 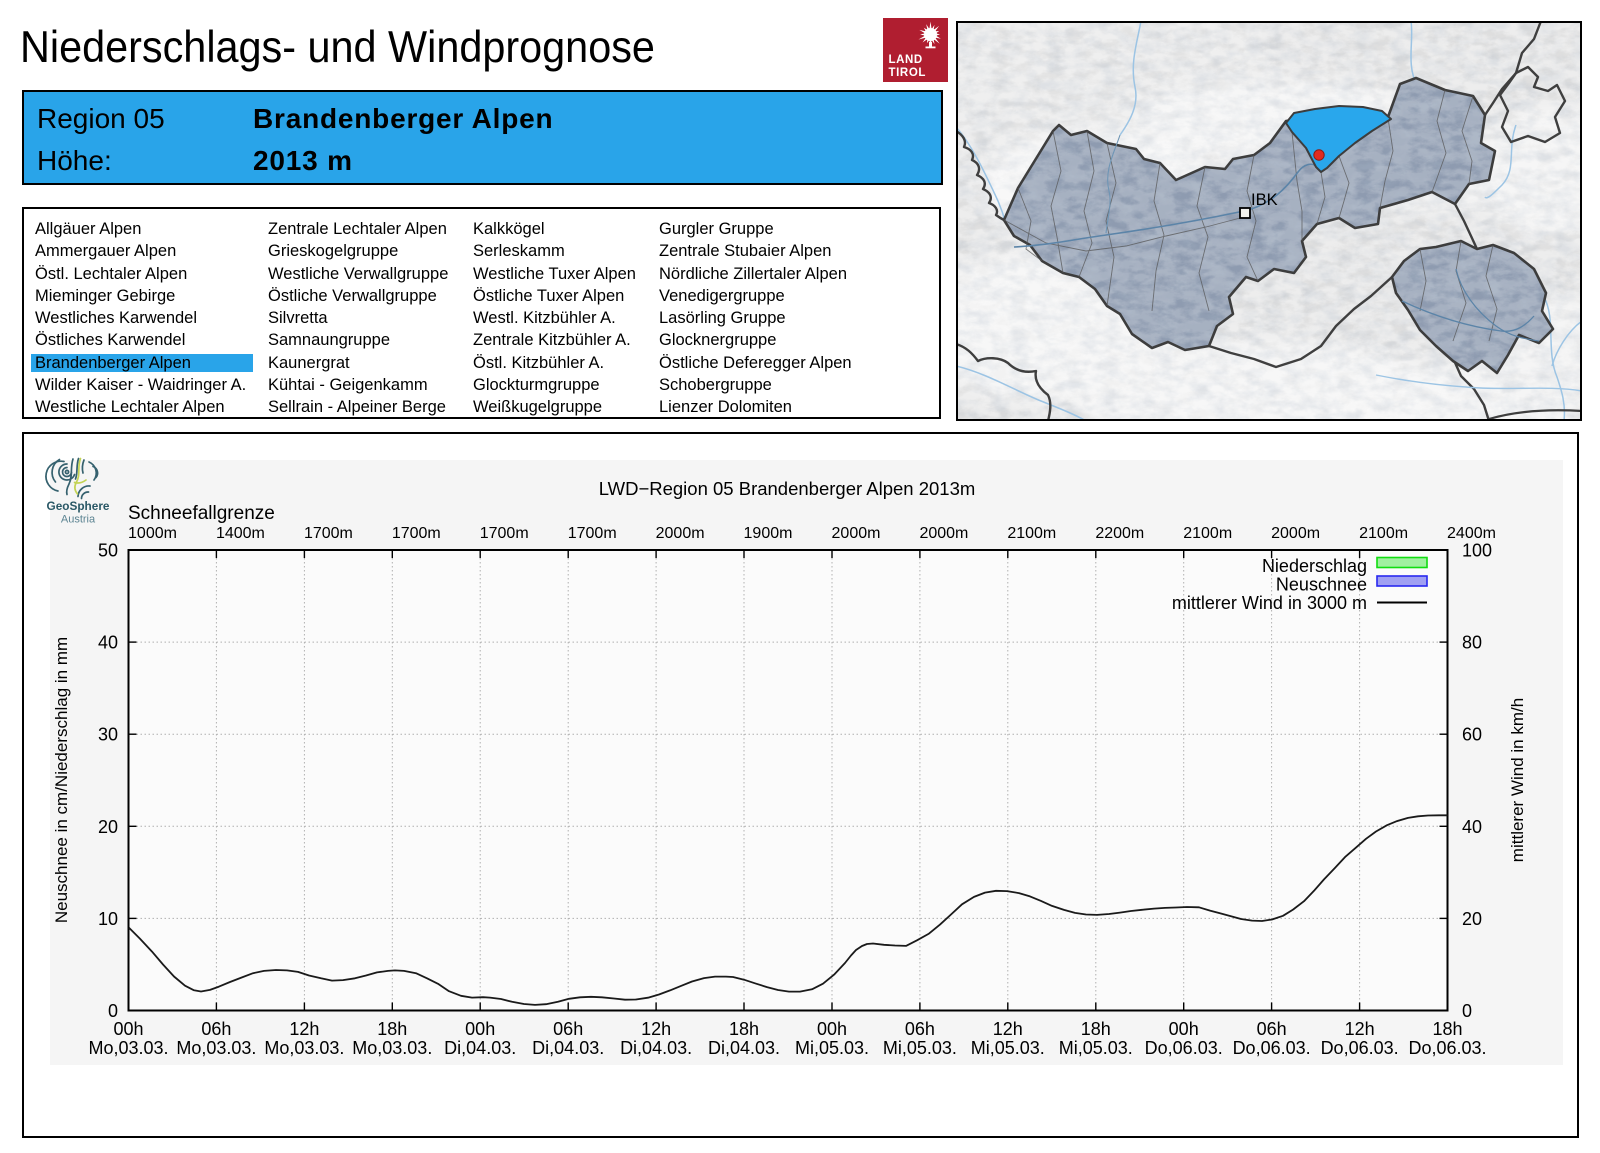 I want to click on svg-text: 100, so click(x=1477, y=551).